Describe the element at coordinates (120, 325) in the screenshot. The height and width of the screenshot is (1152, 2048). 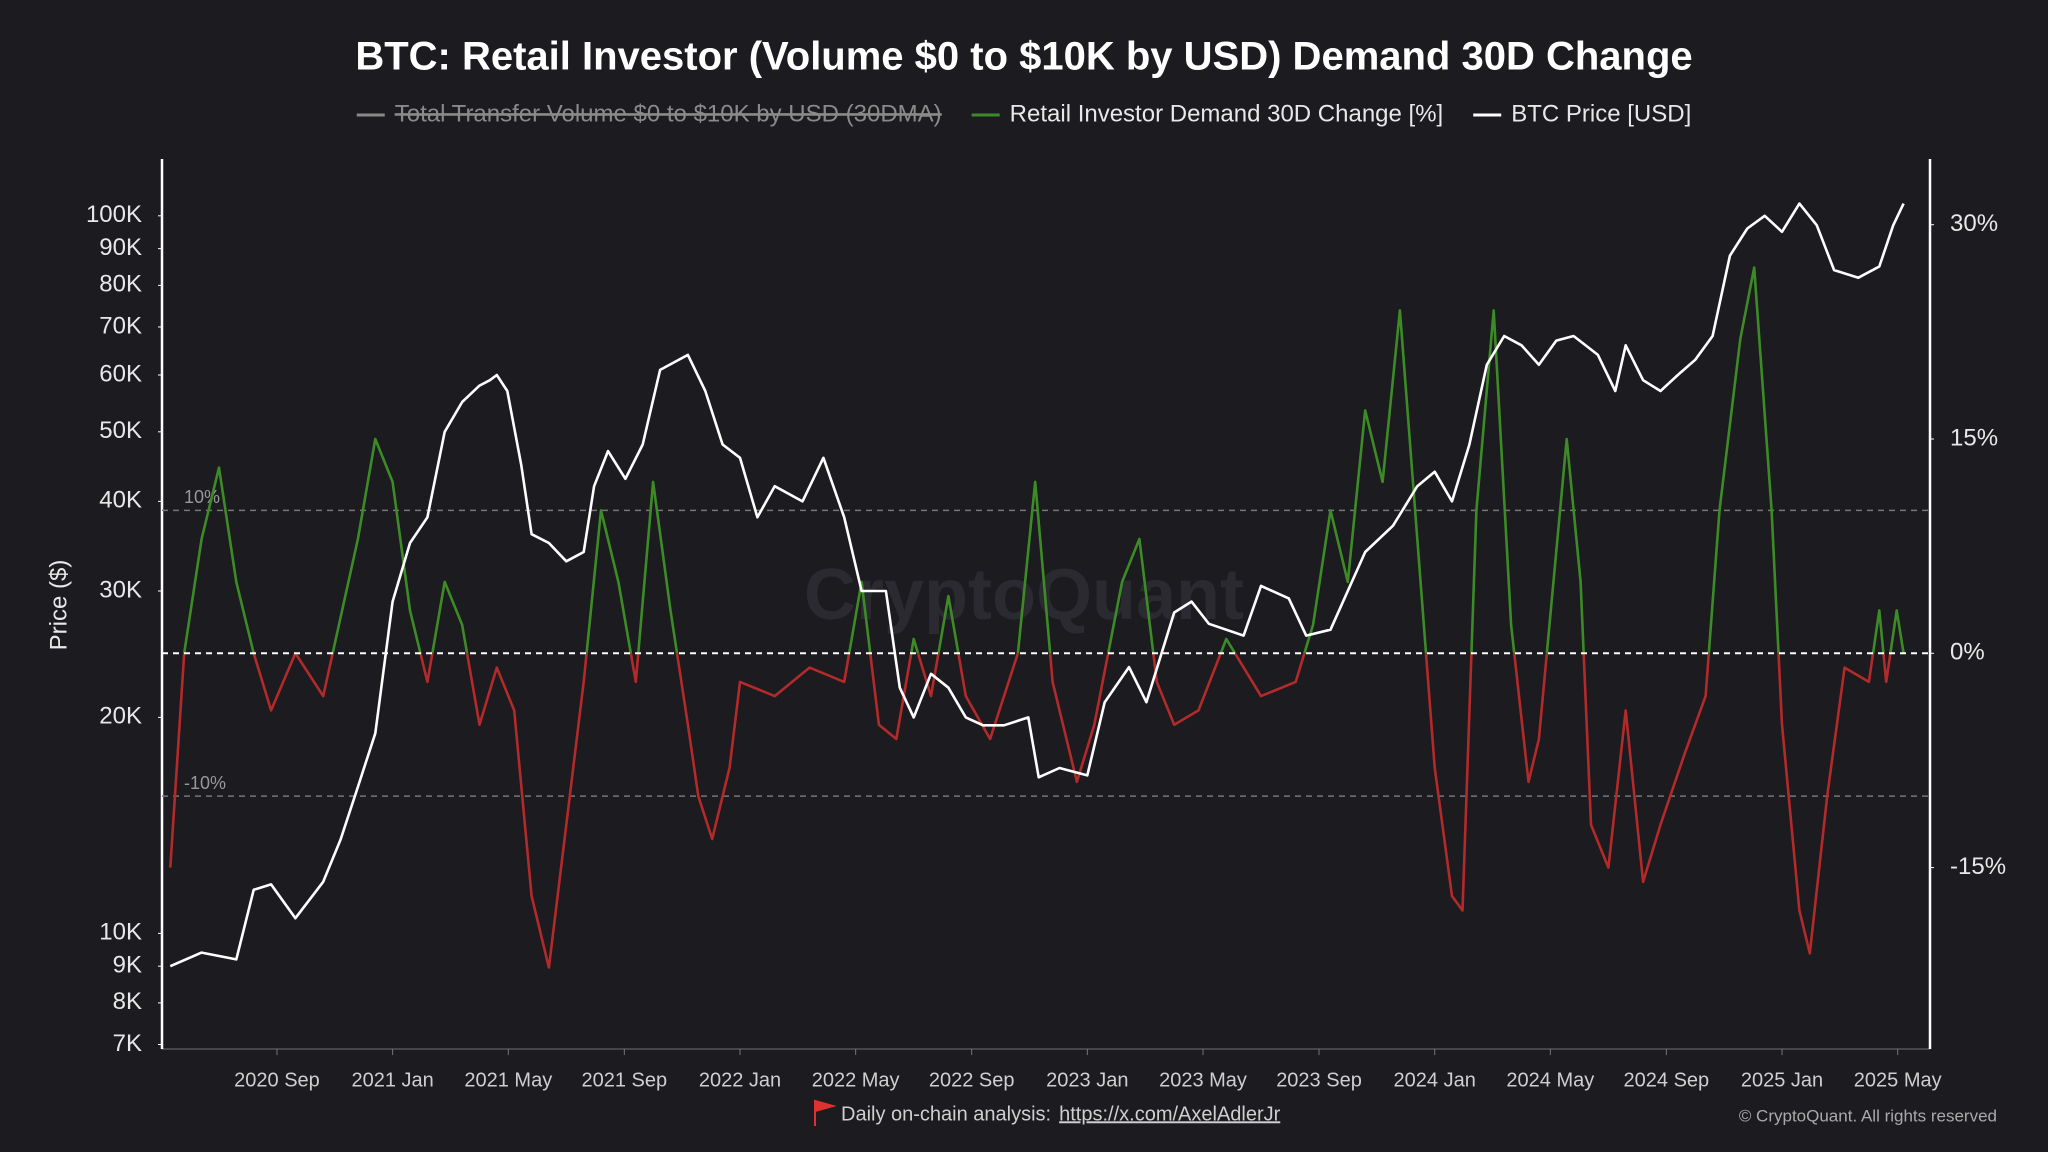
I see `y-tick-label: 70K` at that location.